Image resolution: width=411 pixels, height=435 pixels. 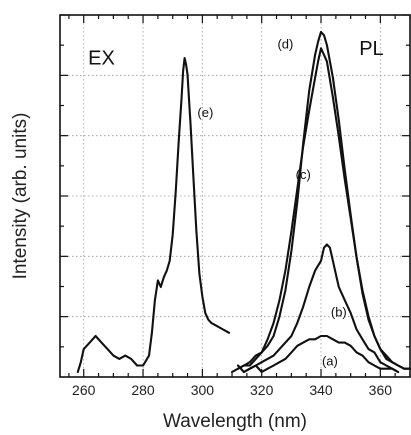 What do you see at coordinates (318, 354) in the screenshot?
I see `series-line-a` at bounding box center [318, 354].